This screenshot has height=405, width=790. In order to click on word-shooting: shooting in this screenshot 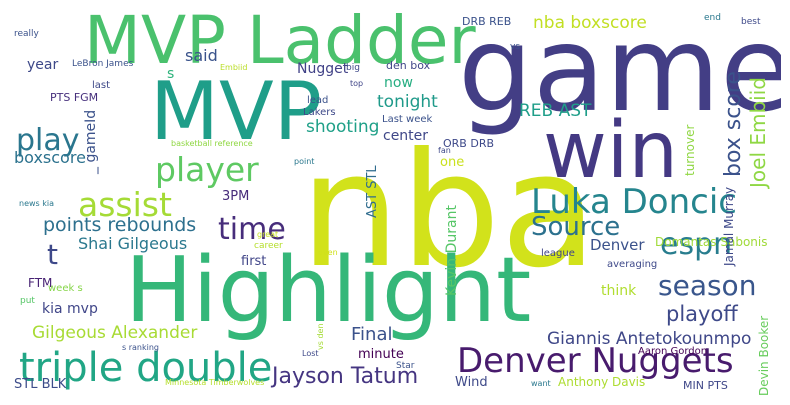, I will do `click(343, 127)`.